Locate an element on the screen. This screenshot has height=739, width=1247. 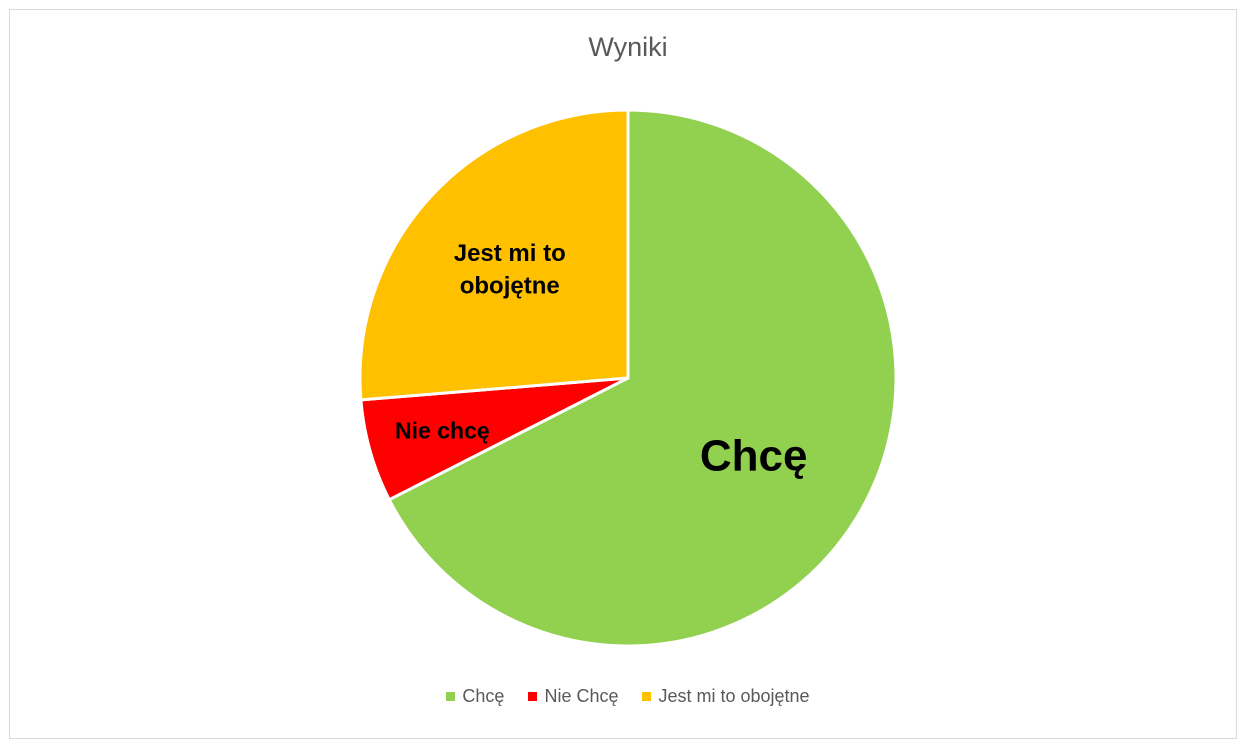
data-label-3: Jest mi to obojętne is located at coordinates (510, 269).